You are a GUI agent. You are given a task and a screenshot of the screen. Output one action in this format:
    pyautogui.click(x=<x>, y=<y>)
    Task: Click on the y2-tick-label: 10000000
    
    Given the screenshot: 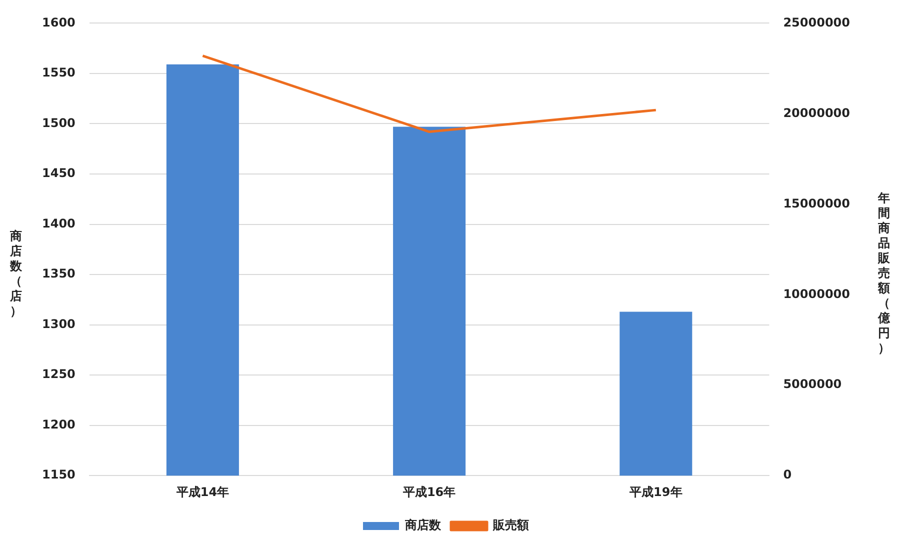 What is the action you would take?
    pyautogui.click(x=816, y=293)
    